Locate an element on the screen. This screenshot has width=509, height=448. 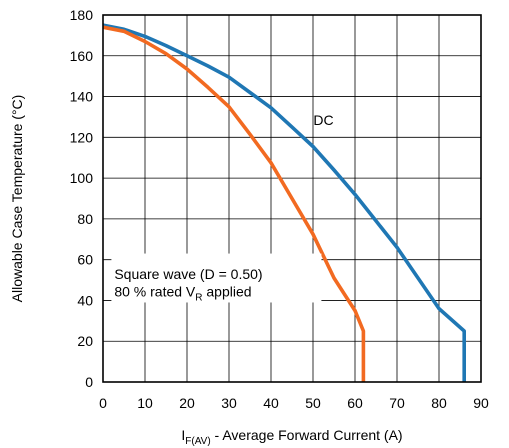
x-tick-label-90: 90 is located at coordinates (481, 403).